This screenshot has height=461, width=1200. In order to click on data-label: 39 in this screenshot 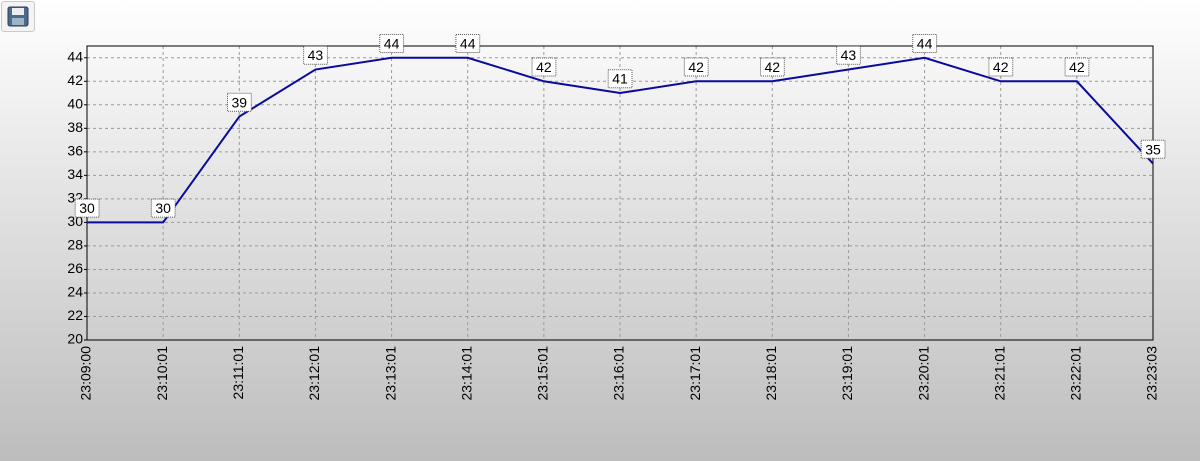, I will do `click(239, 102)`.